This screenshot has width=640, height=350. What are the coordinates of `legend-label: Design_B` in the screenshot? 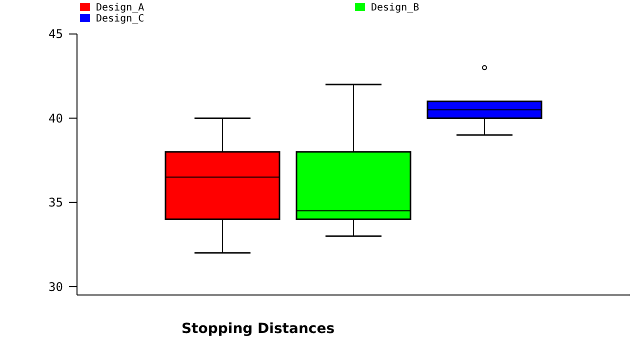 It's located at (395, 8).